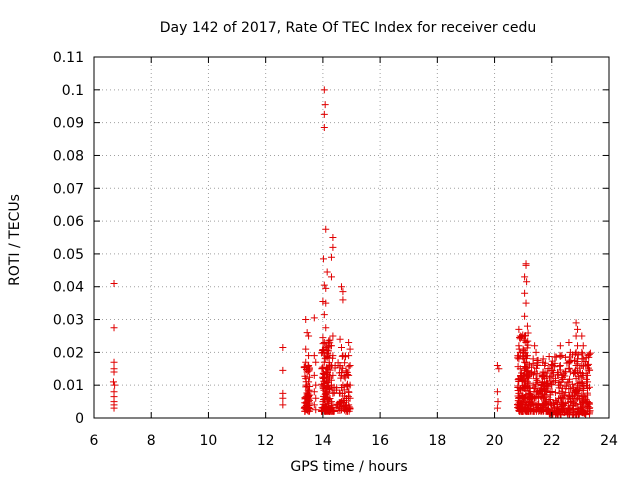 This screenshot has height=480, width=640. Describe the element at coordinates (151, 441) in the screenshot. I see `x-tick-label: 8` at that location.